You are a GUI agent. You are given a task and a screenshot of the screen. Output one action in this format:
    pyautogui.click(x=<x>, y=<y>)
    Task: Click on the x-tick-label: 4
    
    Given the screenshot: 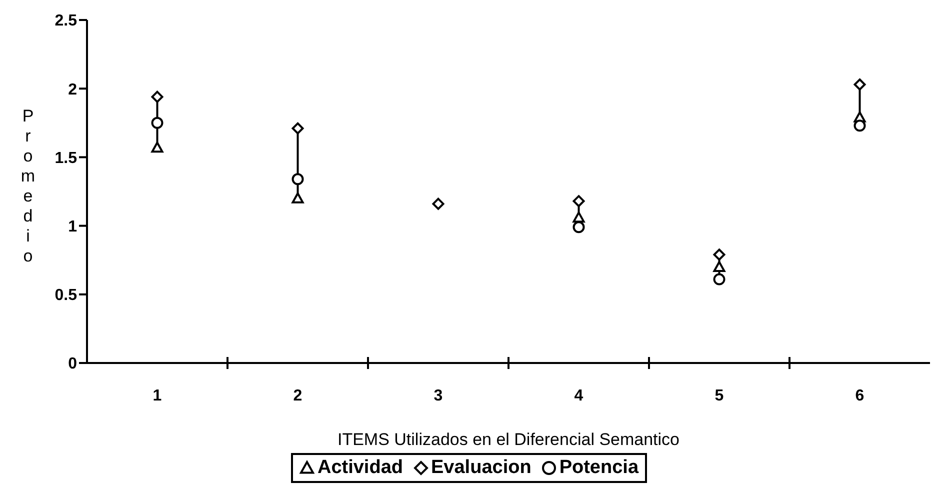 What is the action you would take?
    pyautogui.click(x=579, y=395)
    